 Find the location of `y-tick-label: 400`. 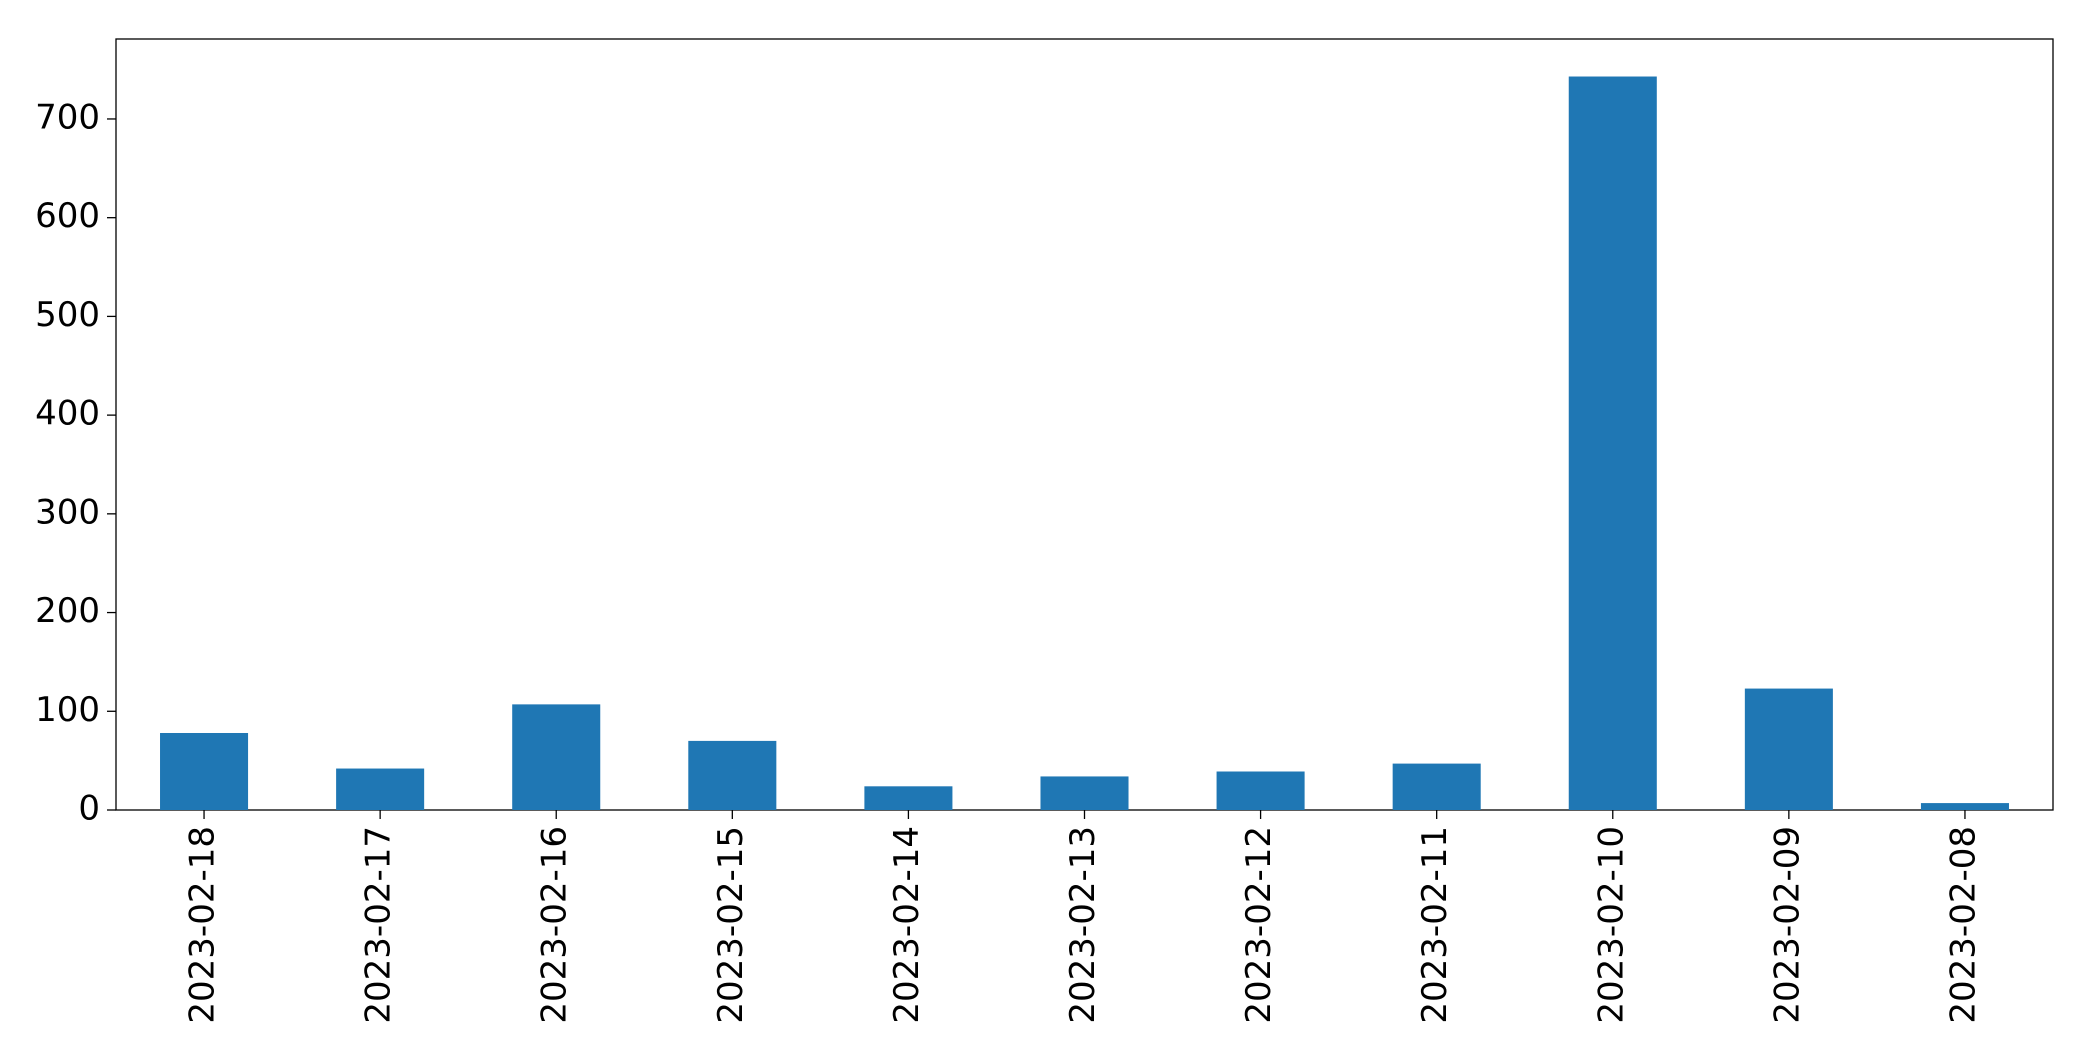

y-tick-label: 400 is located at coordinates (67, 414).